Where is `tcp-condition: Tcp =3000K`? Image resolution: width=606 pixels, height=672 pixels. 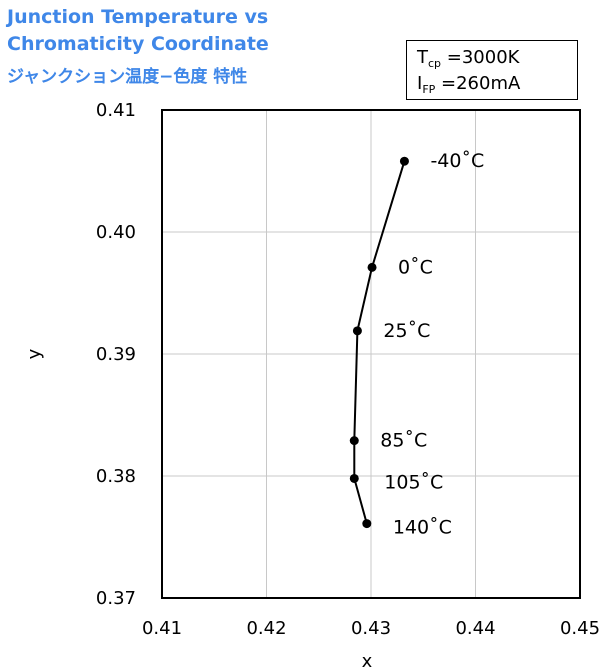
tcp-condition: Tcp =3000K is located at coordinates (497, 58).